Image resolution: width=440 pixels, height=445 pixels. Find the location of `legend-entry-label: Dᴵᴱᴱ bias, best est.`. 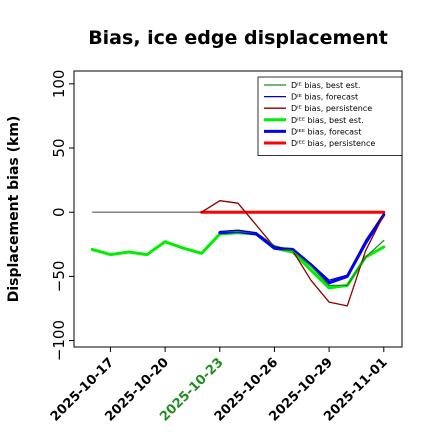

legend-entry-label: Dᴵᴱᴱ bias, best est. is located at coordinates (327, 120).